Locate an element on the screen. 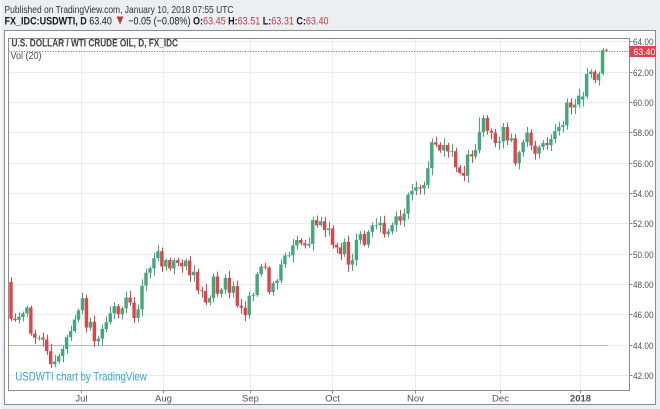 The width and height of the screenshot is (660, 409). svg-text: 63.40 is located at coordinates (645, 52).